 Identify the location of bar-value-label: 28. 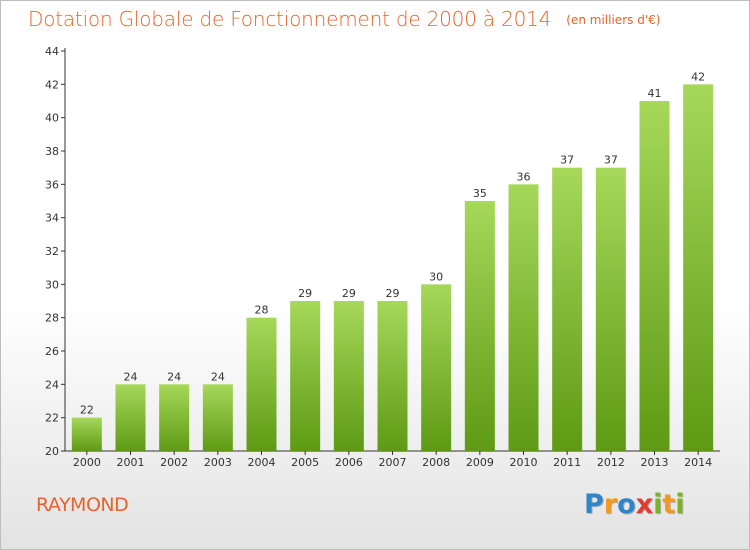
(262, 310).